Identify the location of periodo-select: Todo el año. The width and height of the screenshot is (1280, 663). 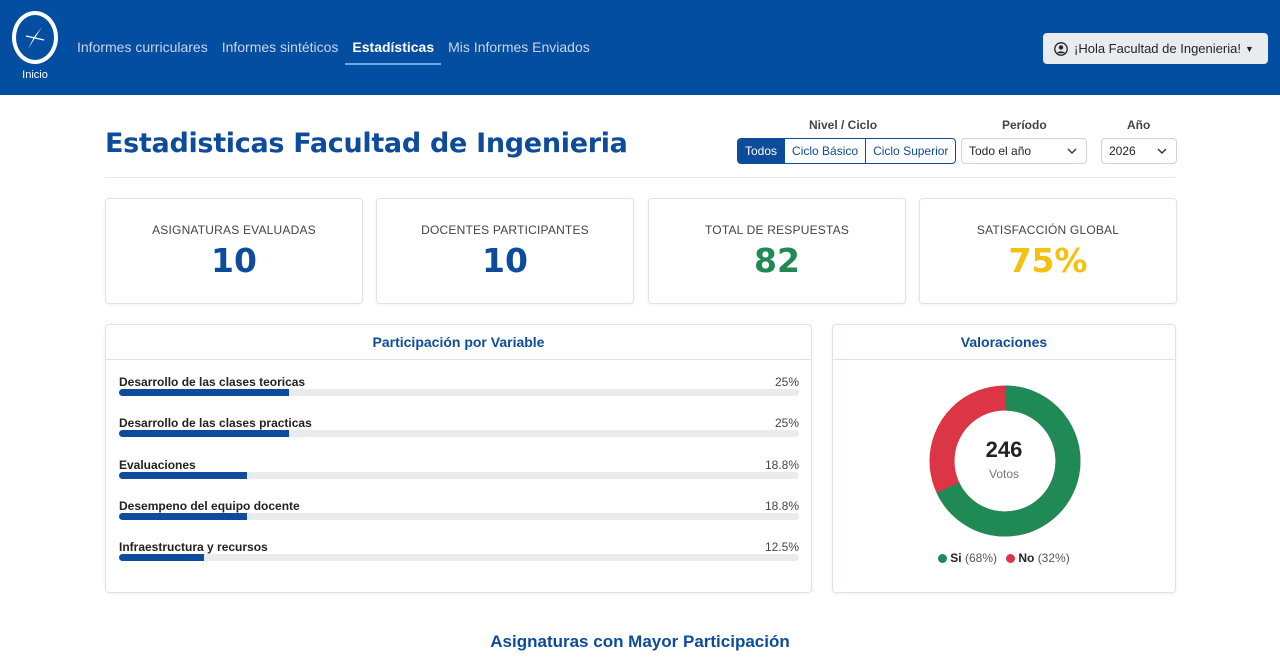
(1024, 151).